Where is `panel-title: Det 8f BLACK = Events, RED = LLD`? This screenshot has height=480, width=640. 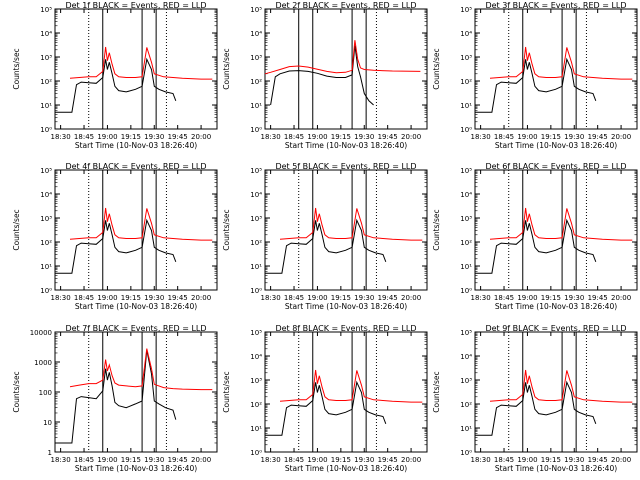
panel-title: Det 8f BLACK = Events, RED = LLD is located at coordinates (345, 328).